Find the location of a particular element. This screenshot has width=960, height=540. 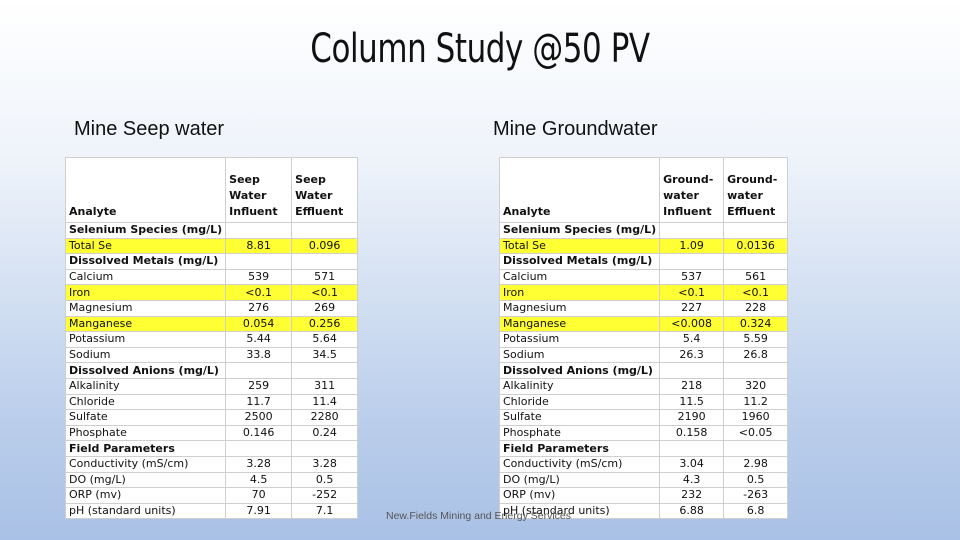

influent-cell: 7.91 is located at coordinates (259, 511).